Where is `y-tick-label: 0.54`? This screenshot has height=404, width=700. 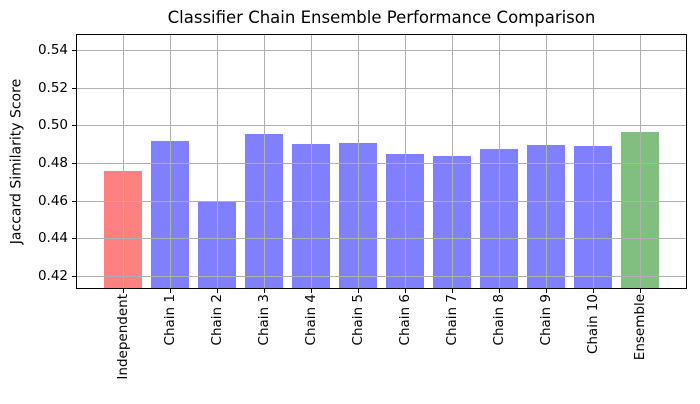 y-tick-label: 0.54 is located at coordinates (52, 50).